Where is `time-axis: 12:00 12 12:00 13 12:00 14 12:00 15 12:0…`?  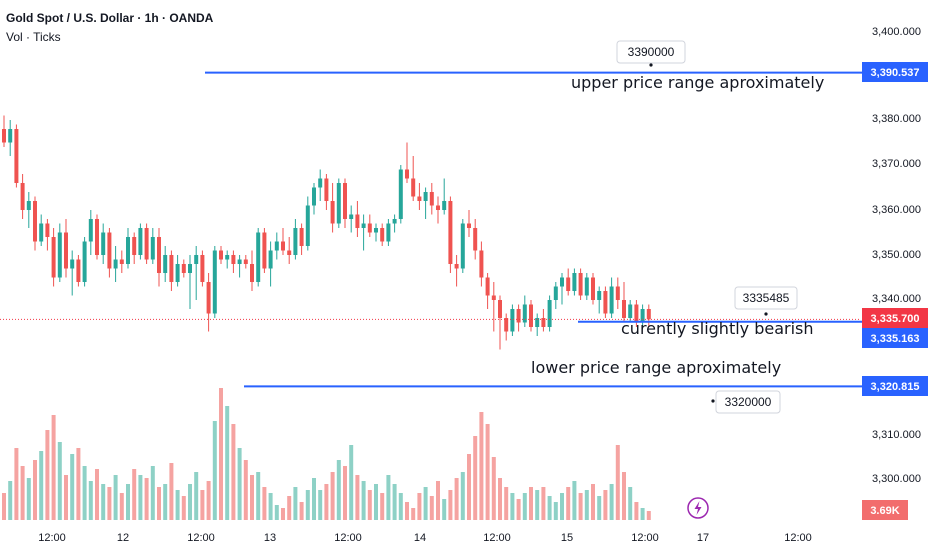
time-axis: 12:00 12 12:00 13 12:00 14 12:00 15 12:0… is located at coordinates (425, 538).